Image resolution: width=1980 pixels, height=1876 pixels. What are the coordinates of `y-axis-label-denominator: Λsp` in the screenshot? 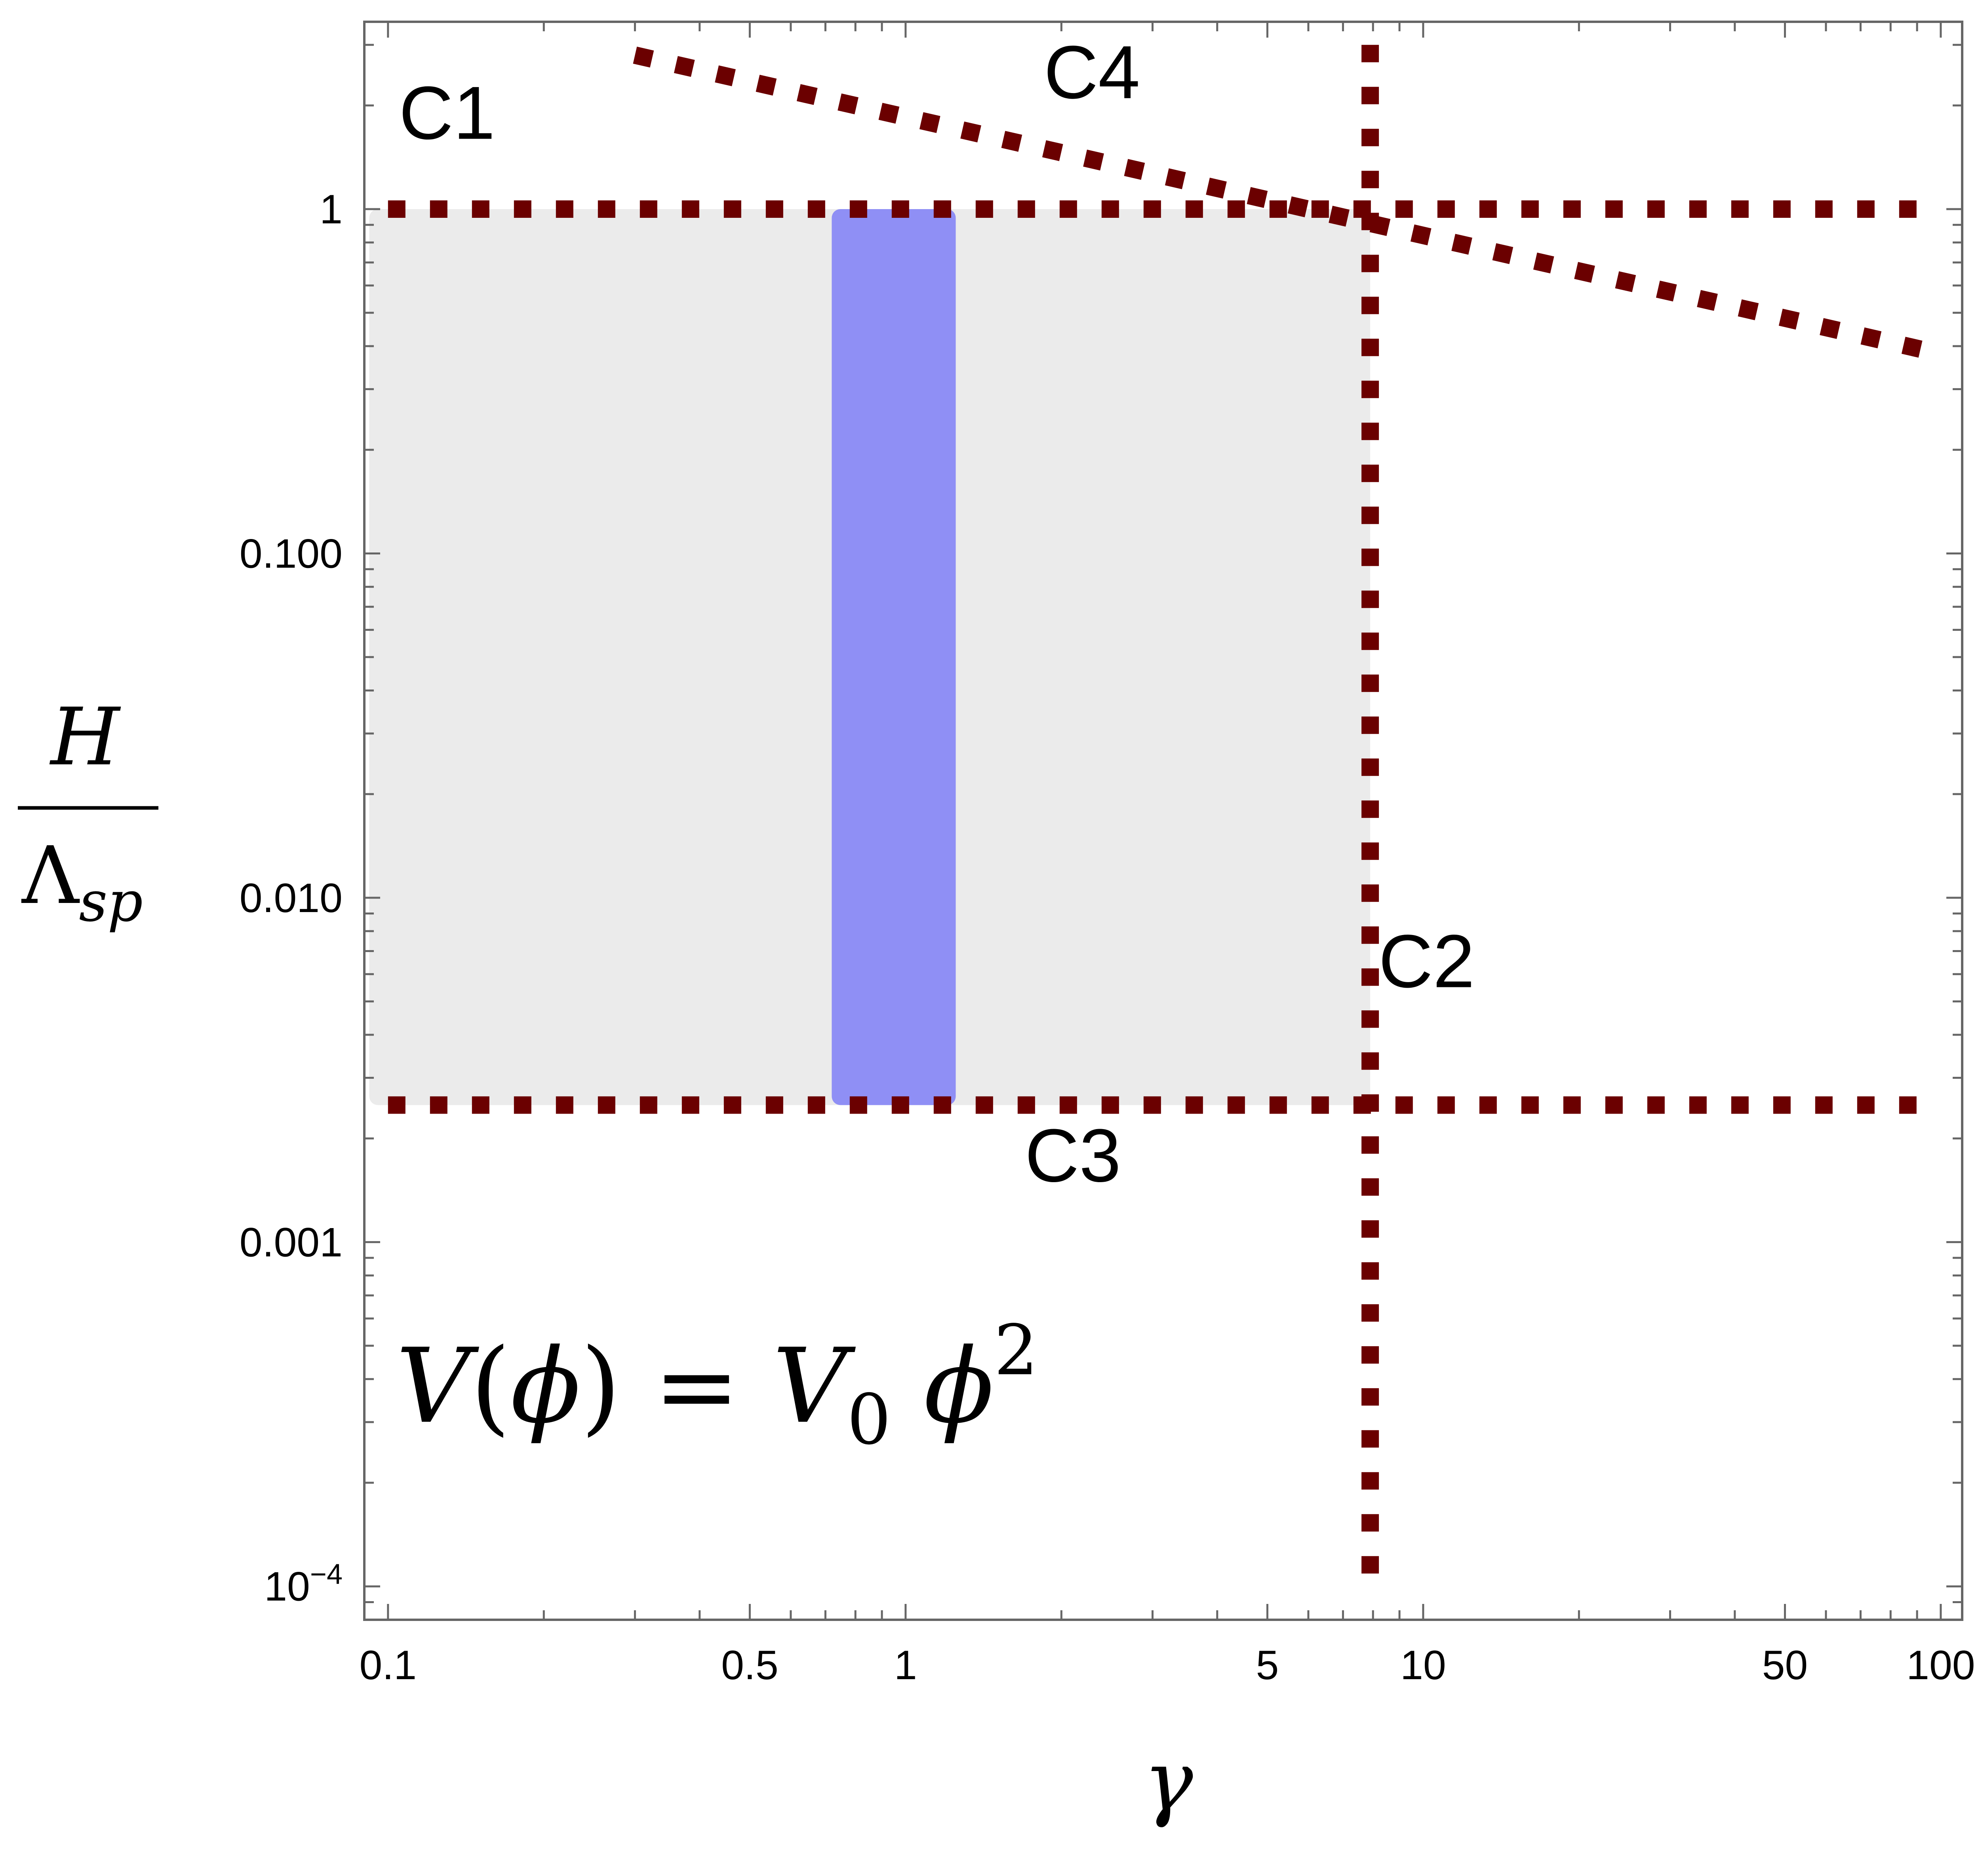 It's located at (82, 882).